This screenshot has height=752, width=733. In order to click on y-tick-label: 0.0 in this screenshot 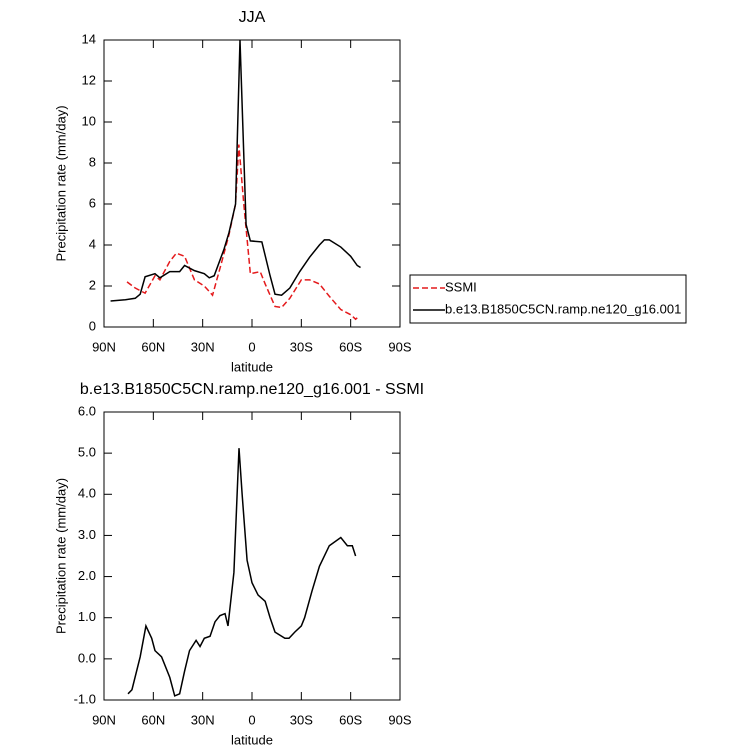, I will do `click(87, 657)`.